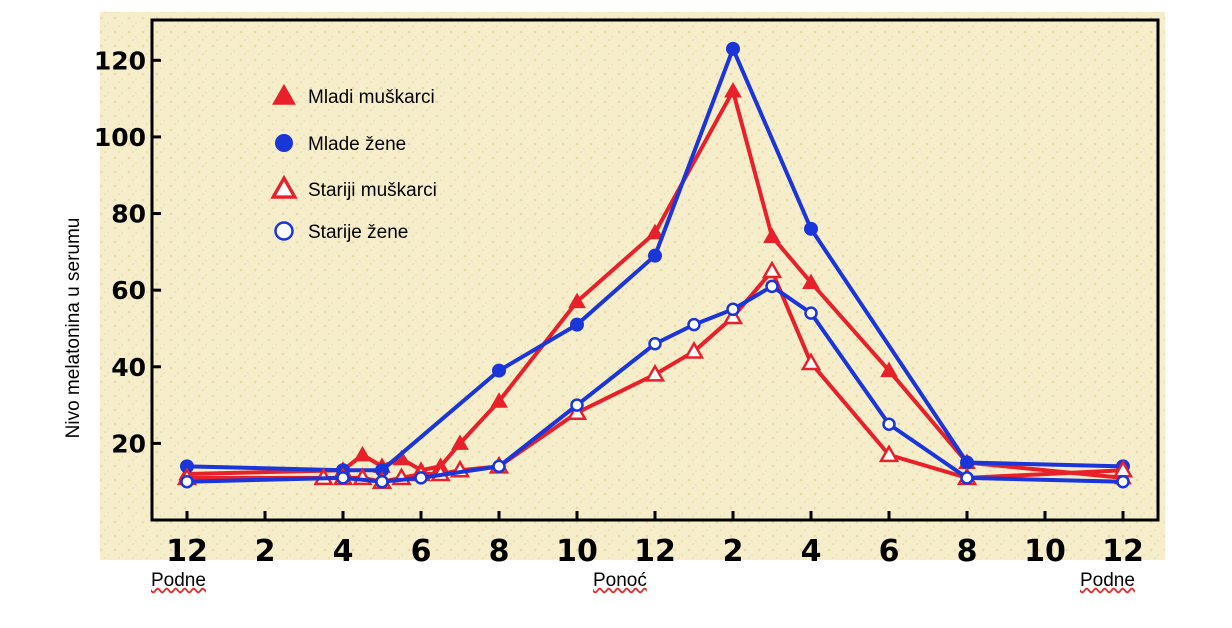  Describe the element at coordinates (358, 232) in the screenshot. I see `legend-label: Starije žene` at that location.